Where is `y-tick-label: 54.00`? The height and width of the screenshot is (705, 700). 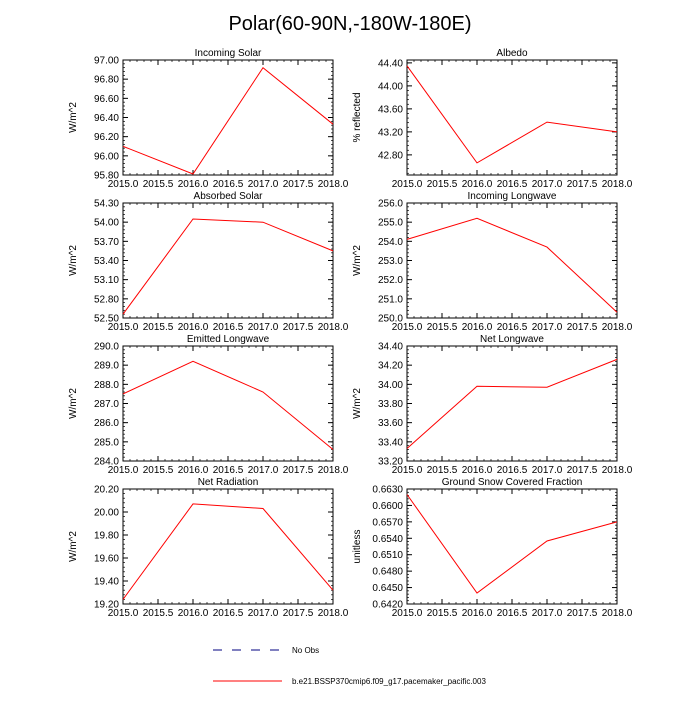 y-tick-label: 54.00 is located at coordinates (106, 223).